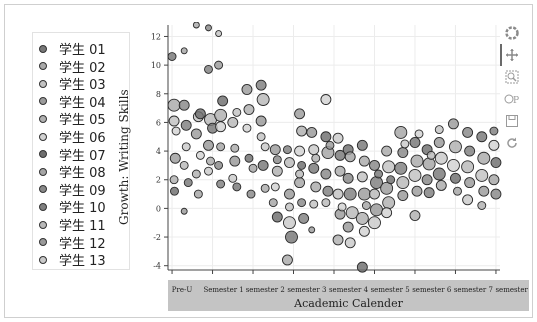  Describe the element at coordinates (81, 260) in the screenshot. I see `legend-item: 学生 13` at that location.